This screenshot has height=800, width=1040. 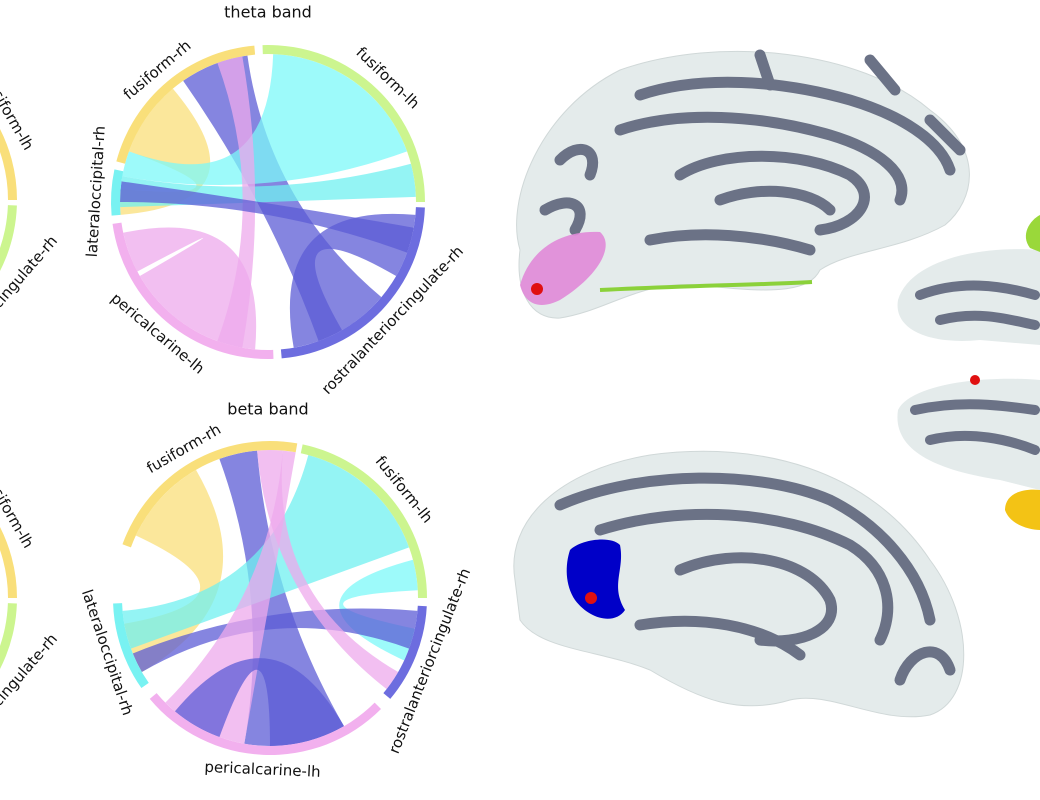 What do you see at coordinates (268, 12) in the screenshot?
I see `panel-title: theta band` at bounding box center [268, 12].